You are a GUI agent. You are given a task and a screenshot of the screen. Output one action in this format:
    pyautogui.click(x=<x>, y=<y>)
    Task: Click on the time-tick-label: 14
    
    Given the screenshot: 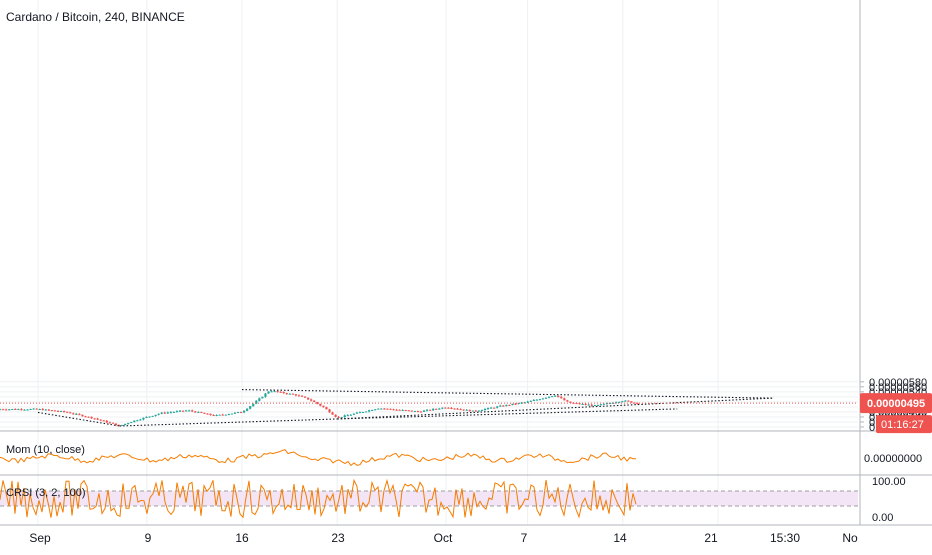 What is the action you would take?
    pyautogui.click(x=620, y=538)
    